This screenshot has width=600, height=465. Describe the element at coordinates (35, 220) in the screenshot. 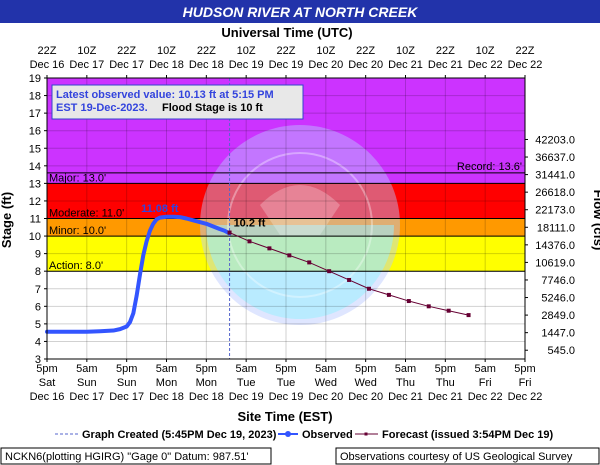

I see `y-tick-label: 11` at that location.